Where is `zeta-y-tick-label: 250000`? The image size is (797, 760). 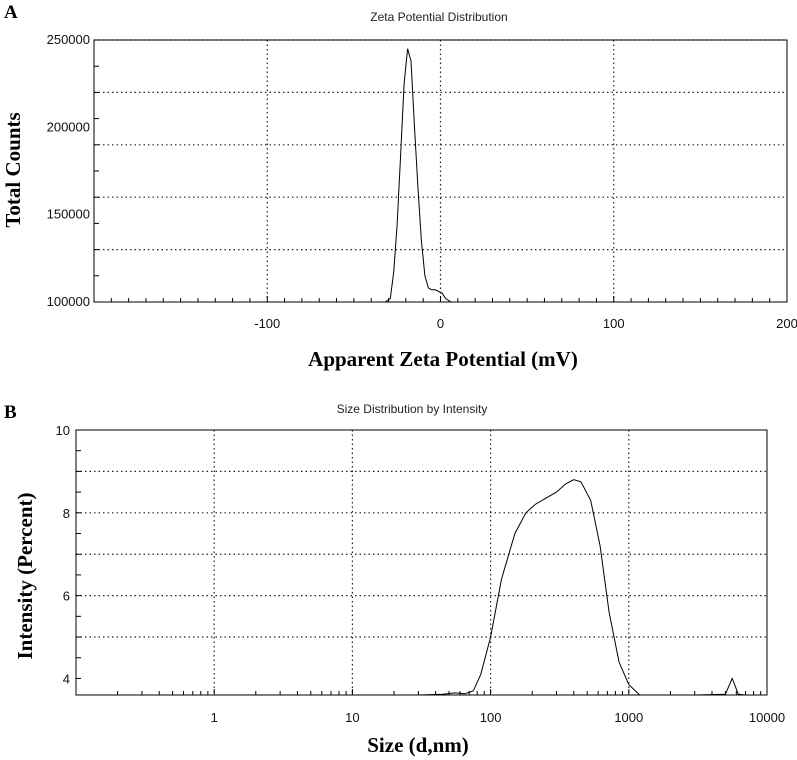
zeta-y-tick-label: 250000 is located at coordinates (68, 39).